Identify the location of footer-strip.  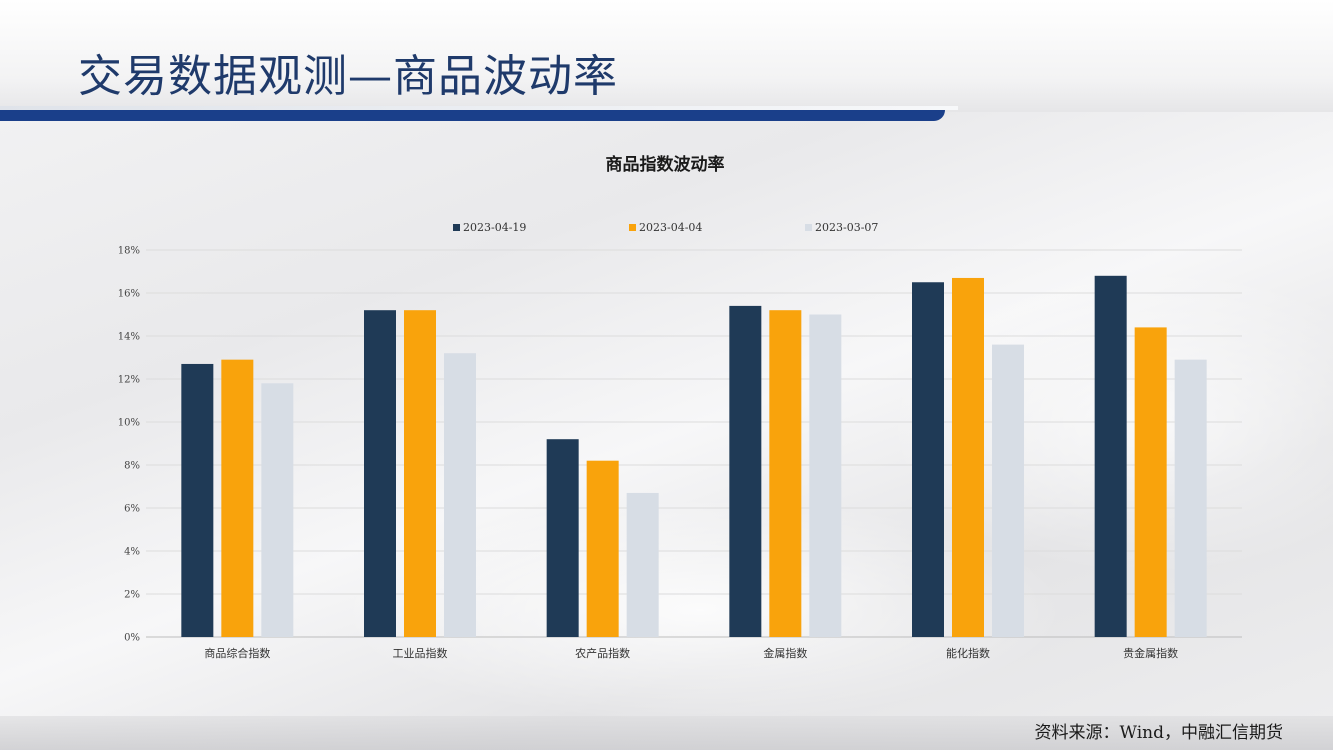
(666, 733).